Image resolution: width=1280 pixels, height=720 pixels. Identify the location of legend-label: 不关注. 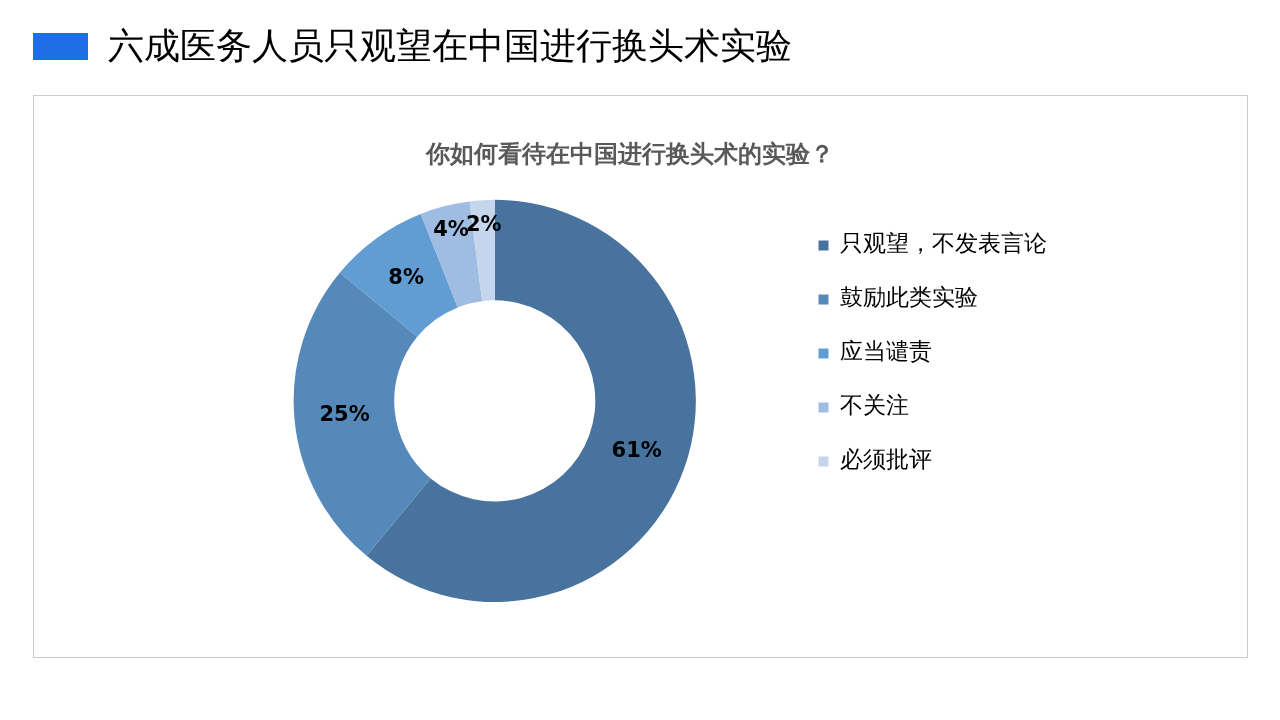
(874, 405).